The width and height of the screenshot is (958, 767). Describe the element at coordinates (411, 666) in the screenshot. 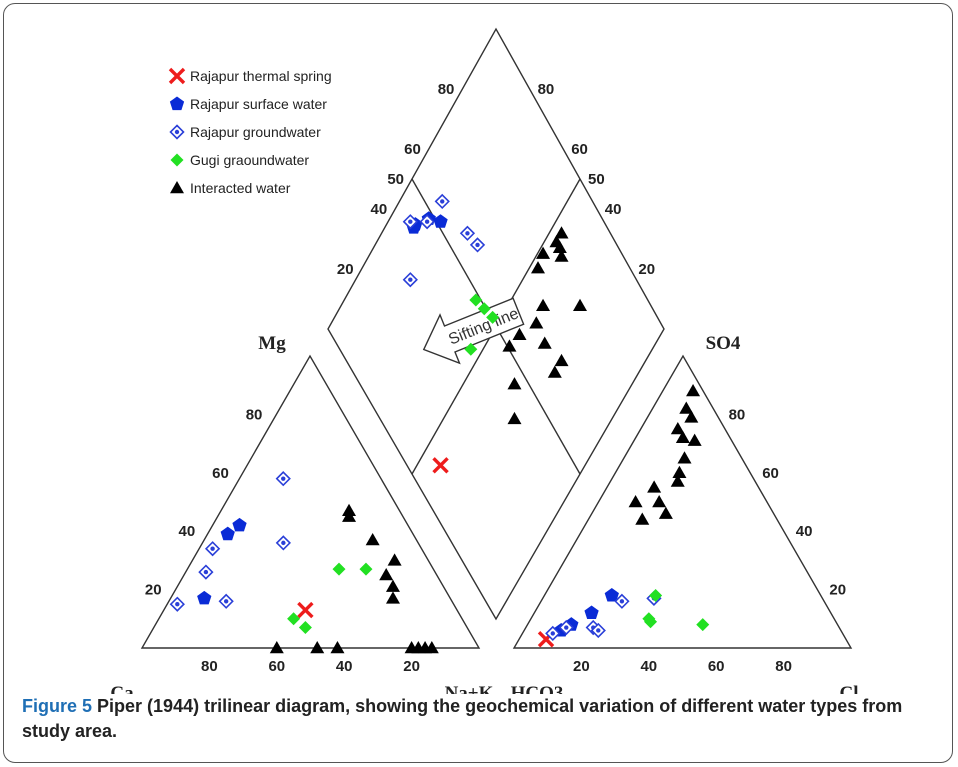

I see `cation-bottom-tick: 20` at that location.